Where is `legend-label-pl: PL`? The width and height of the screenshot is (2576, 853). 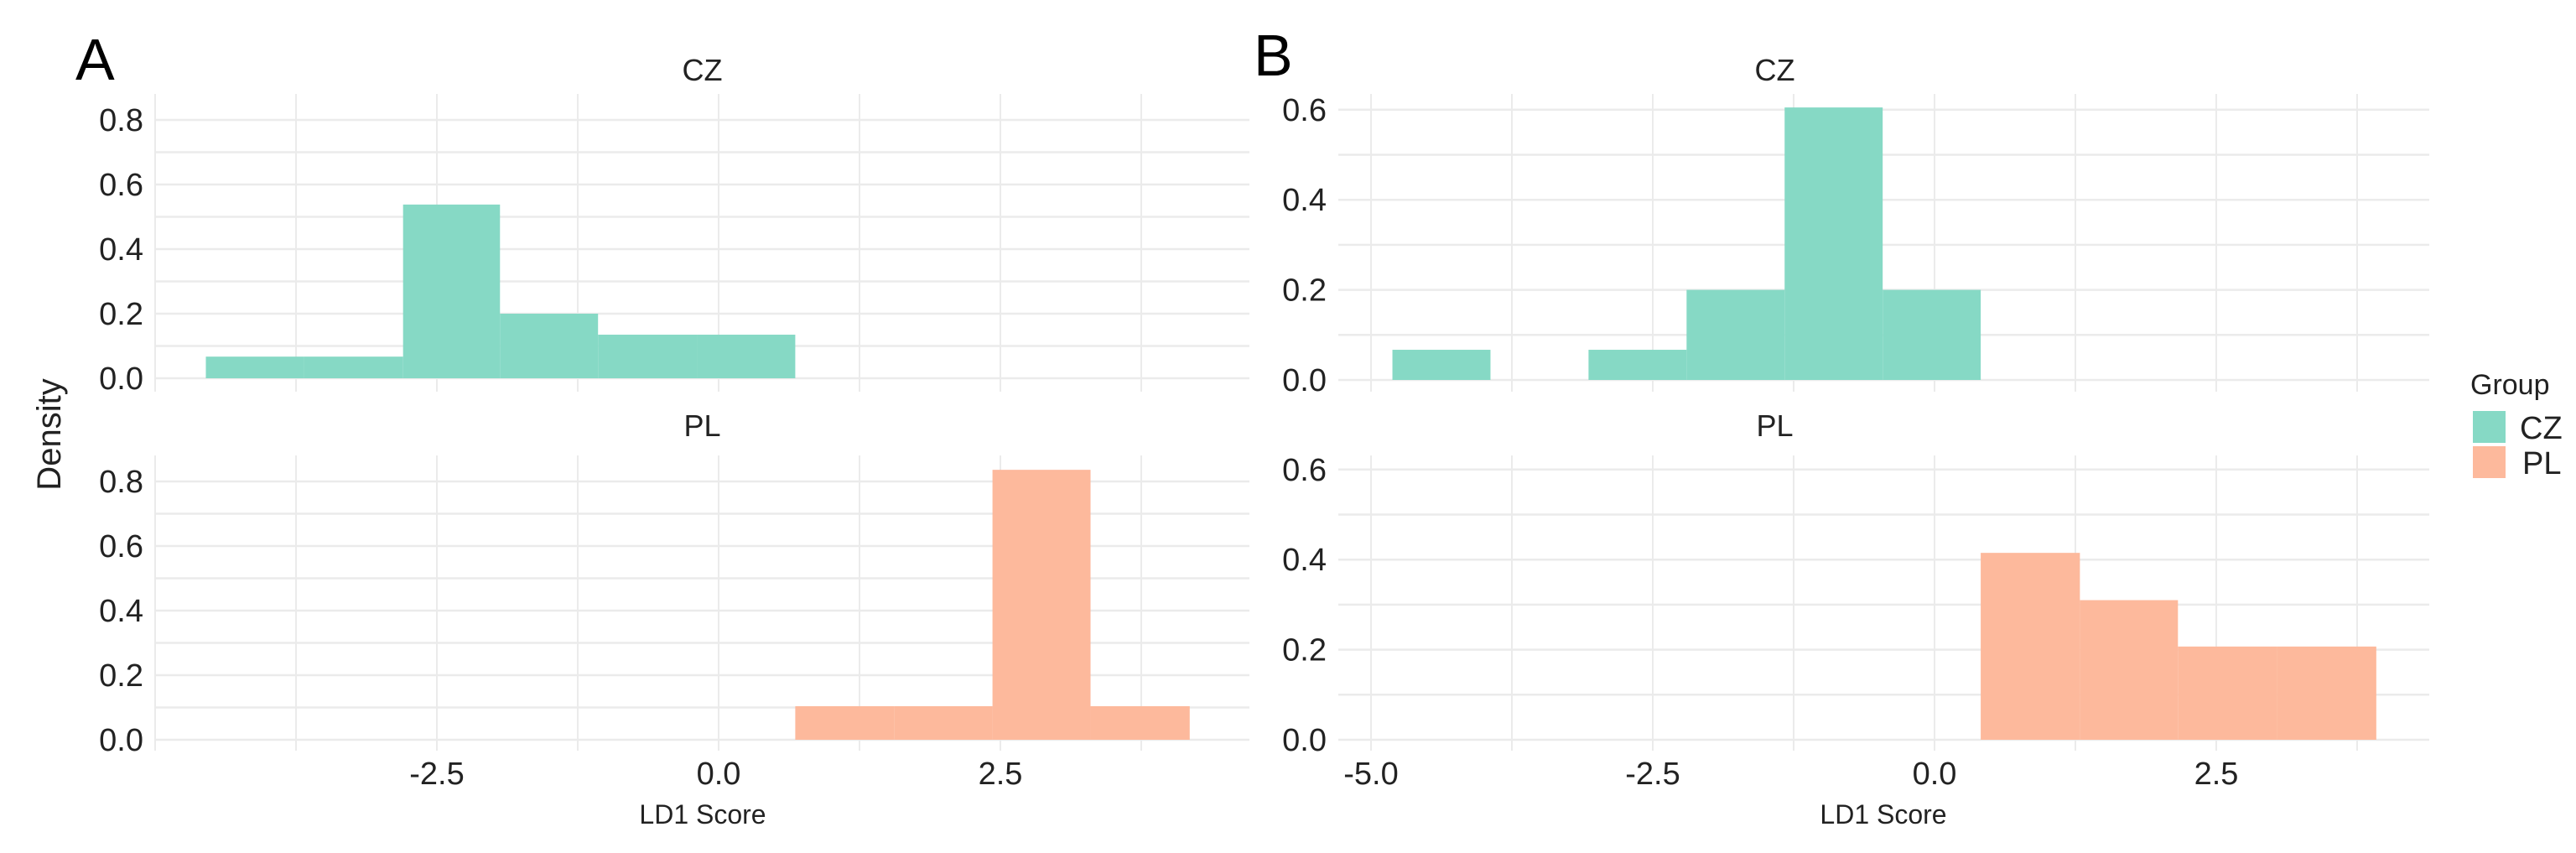 legend-label-pl: PL is located at coordinates (2541, 464).